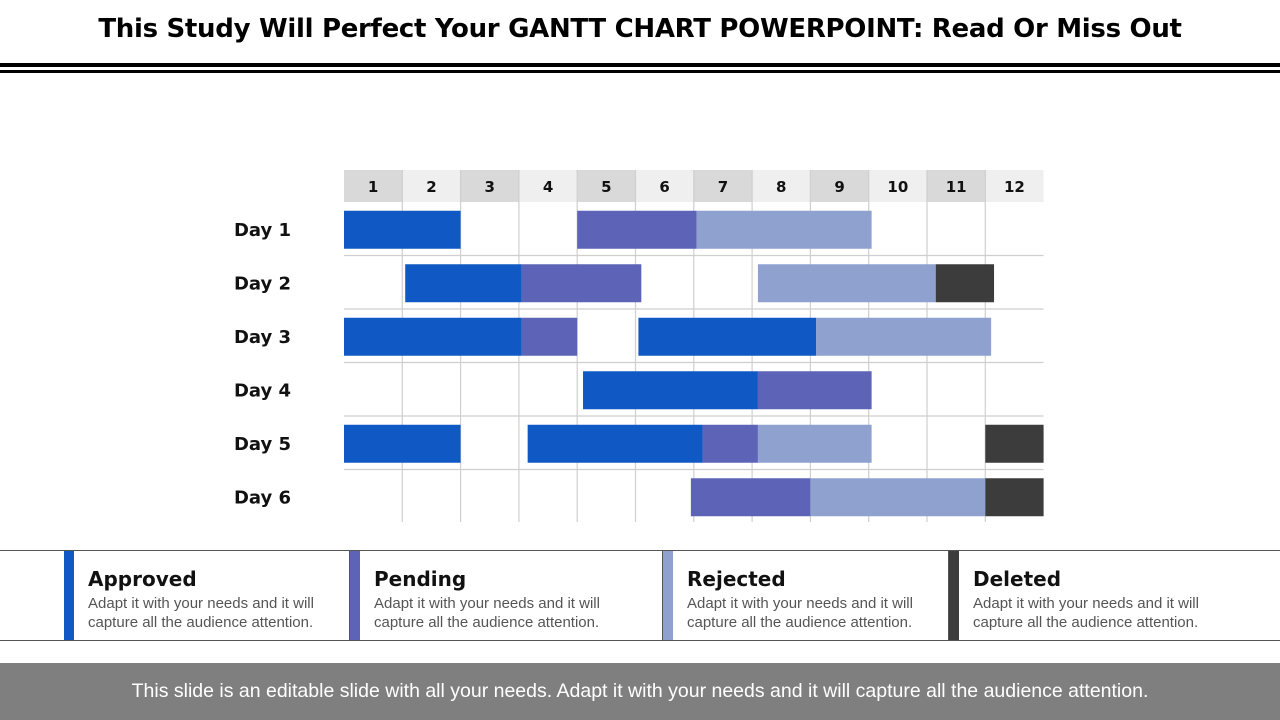 The width and height of the screenshot is (1280, 720). I want to click on column-header-label: 5, so click(606, 187).